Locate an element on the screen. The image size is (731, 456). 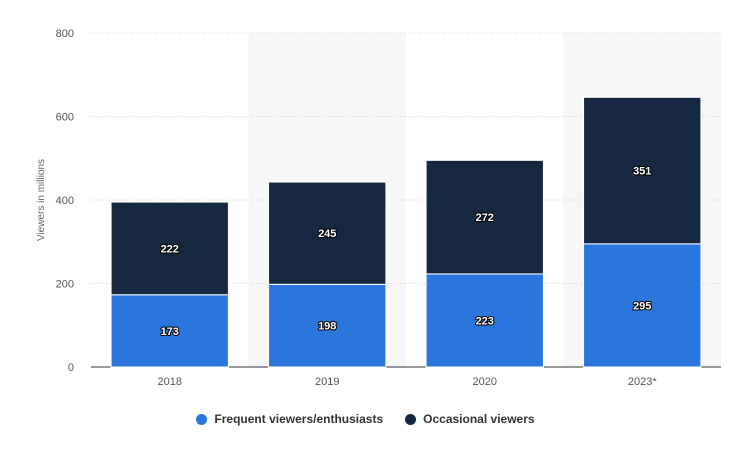
x-axis-ticks: 2018 2019 2020 2023* is located at coordinates (408, 382).